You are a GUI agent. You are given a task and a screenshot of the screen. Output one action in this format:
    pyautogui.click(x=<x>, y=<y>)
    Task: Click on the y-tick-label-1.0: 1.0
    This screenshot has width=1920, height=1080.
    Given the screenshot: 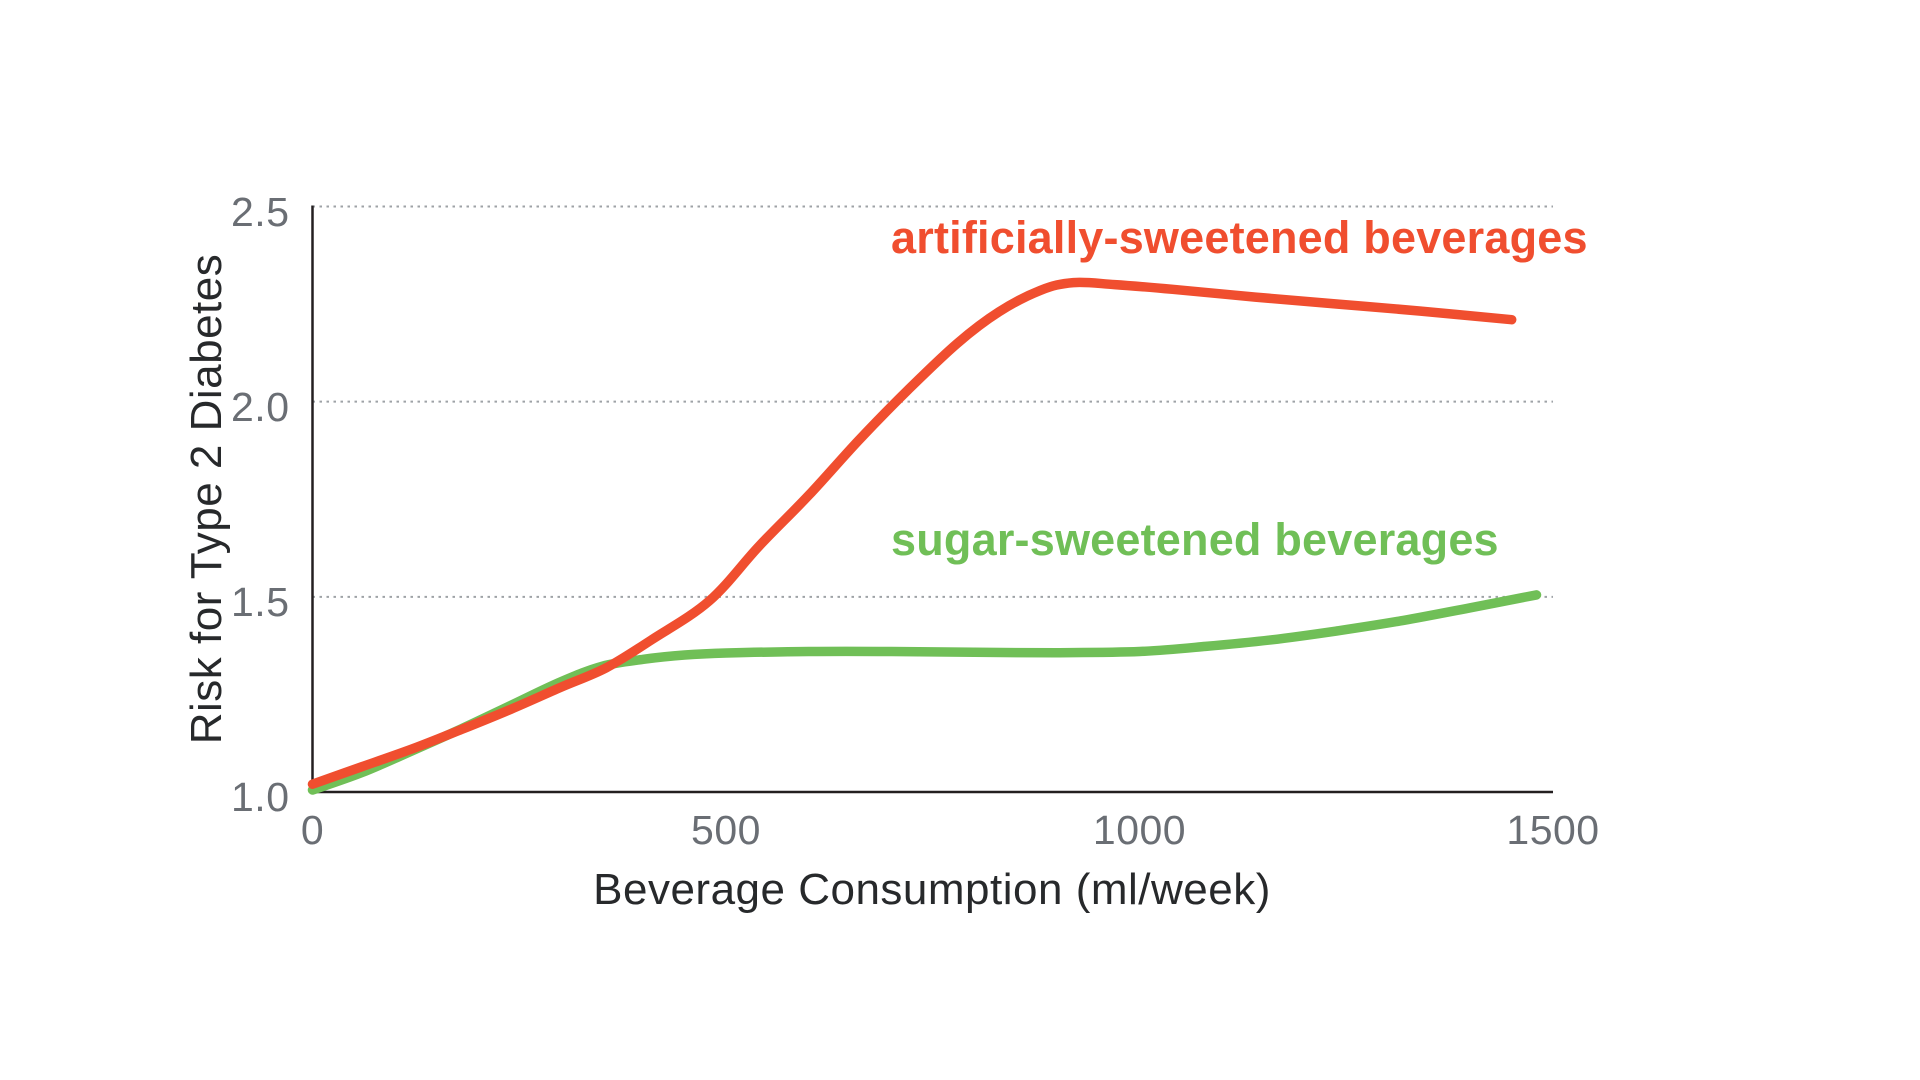 What is the action you would take?
    pyautogui.click(x=260, y=797)
    